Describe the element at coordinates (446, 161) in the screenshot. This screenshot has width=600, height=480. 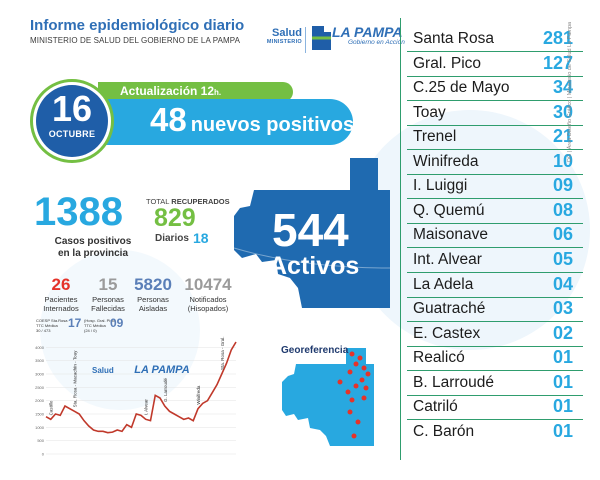
I see `locality-name: Winifreda` at that location.